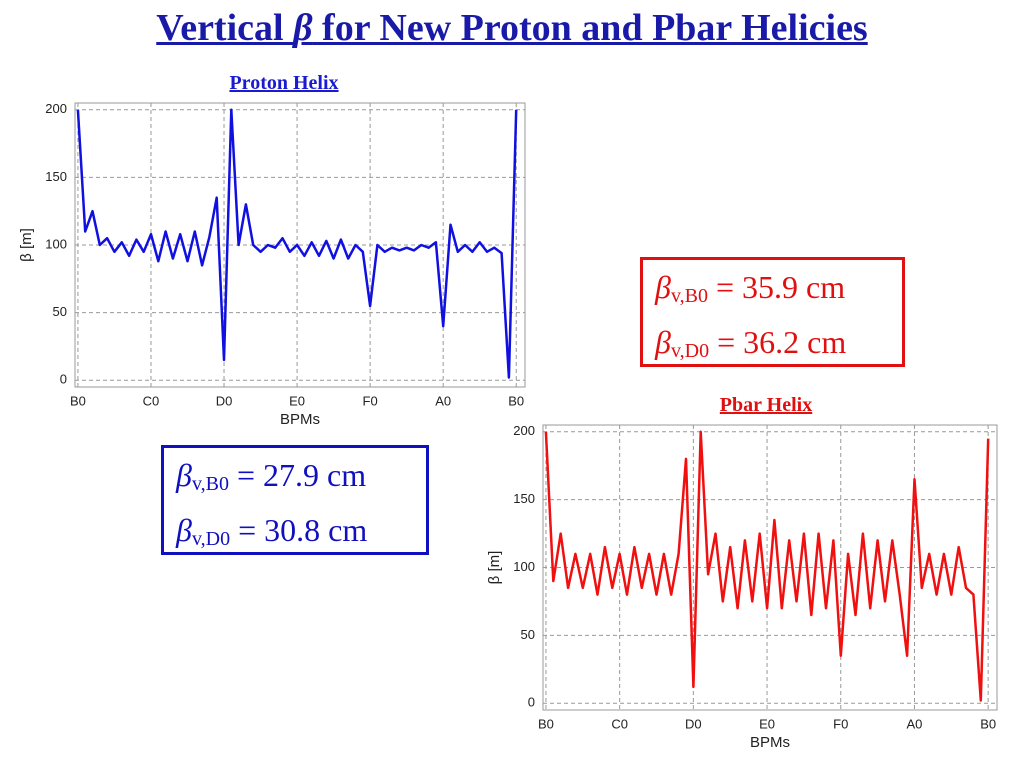  I want to click on beta-text: = 35.9 cm, so click(776, 287).